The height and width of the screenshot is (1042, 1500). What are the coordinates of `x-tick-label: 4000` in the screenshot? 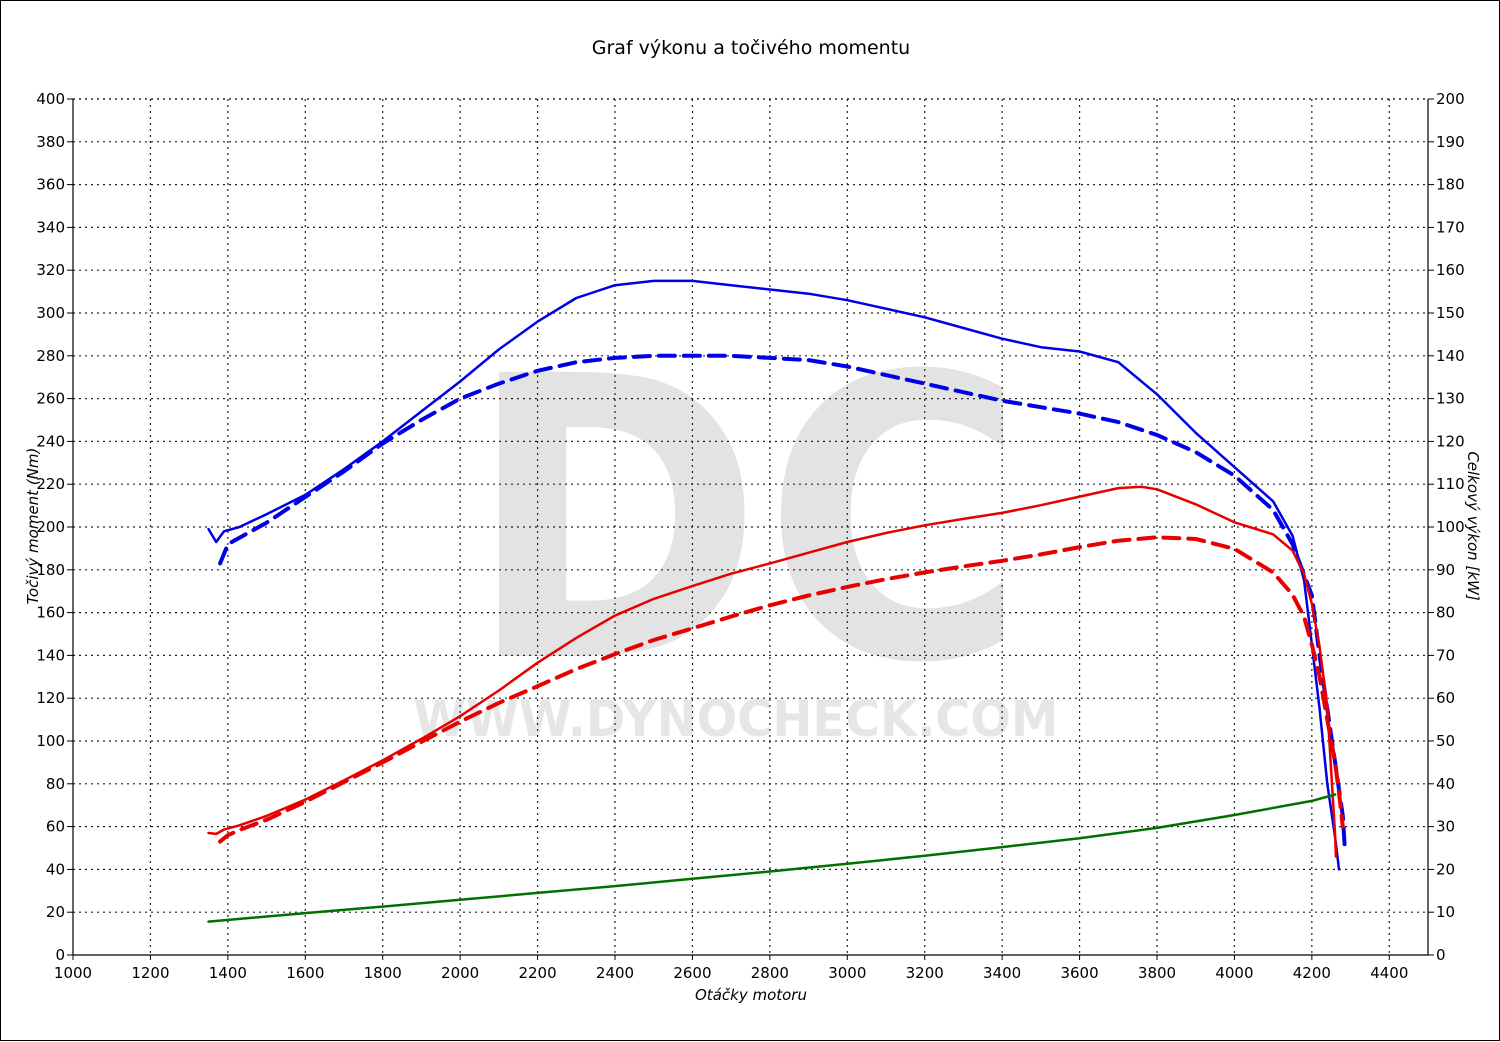 It's located at (1234, 973).